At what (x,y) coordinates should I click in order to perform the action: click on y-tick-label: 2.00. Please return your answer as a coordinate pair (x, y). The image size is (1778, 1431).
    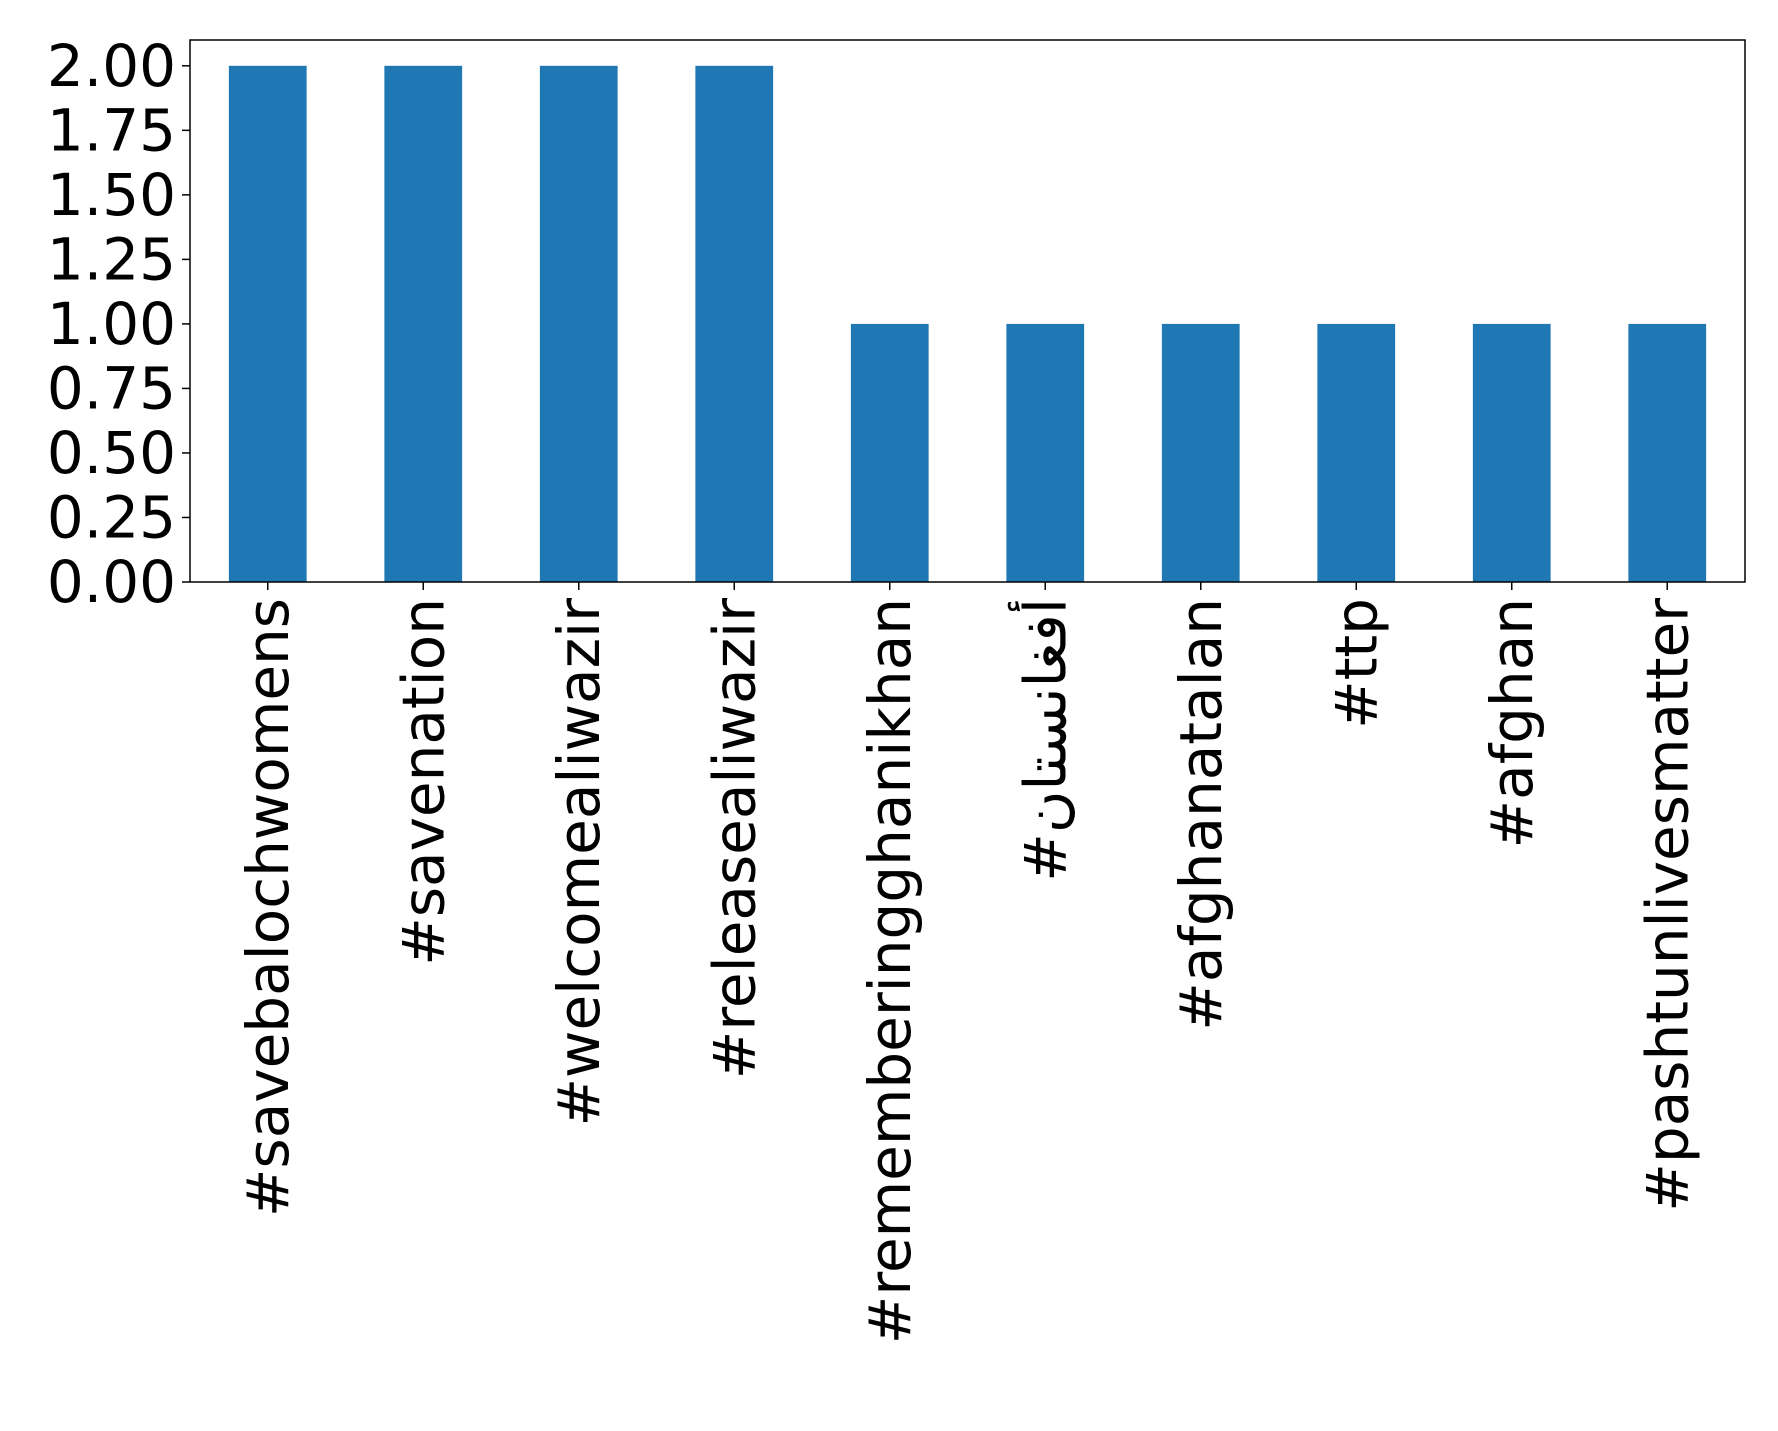
    Looking at the image, I should click on (111, 66).